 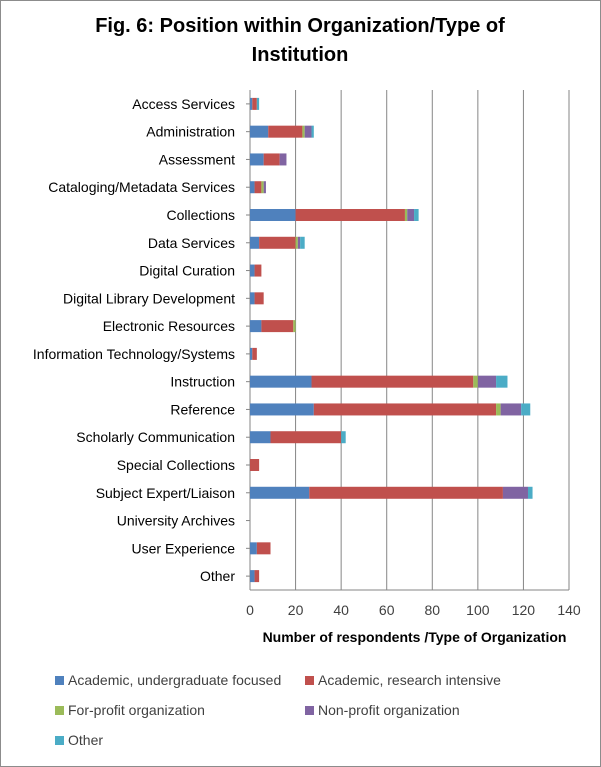 I want to click on category-label: Access Services, so click(x=183, y=104).